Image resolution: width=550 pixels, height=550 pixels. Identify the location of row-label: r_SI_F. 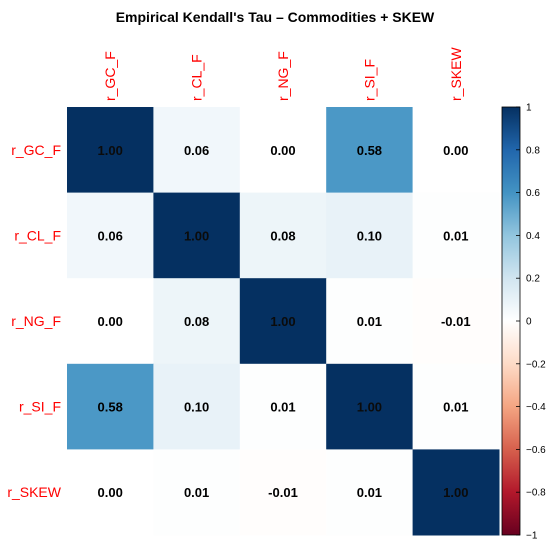
(40, 407).